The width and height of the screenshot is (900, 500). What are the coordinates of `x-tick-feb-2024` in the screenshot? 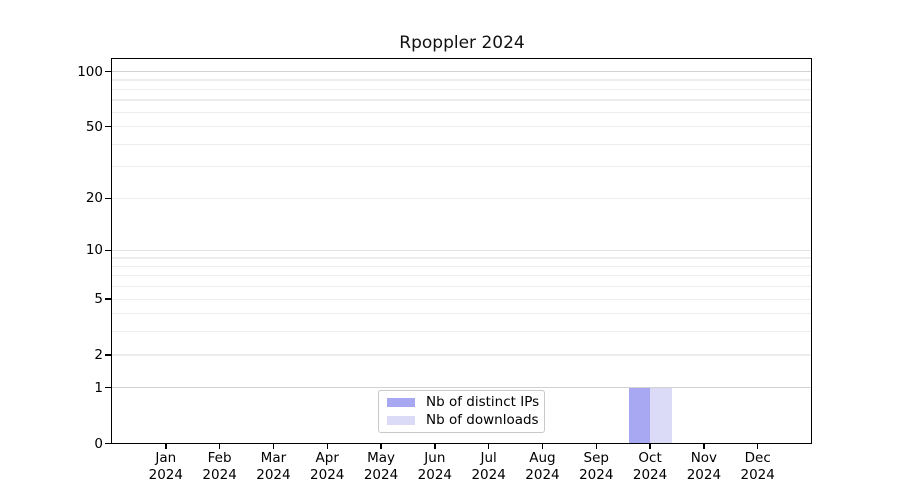 It's located at (220, 446).